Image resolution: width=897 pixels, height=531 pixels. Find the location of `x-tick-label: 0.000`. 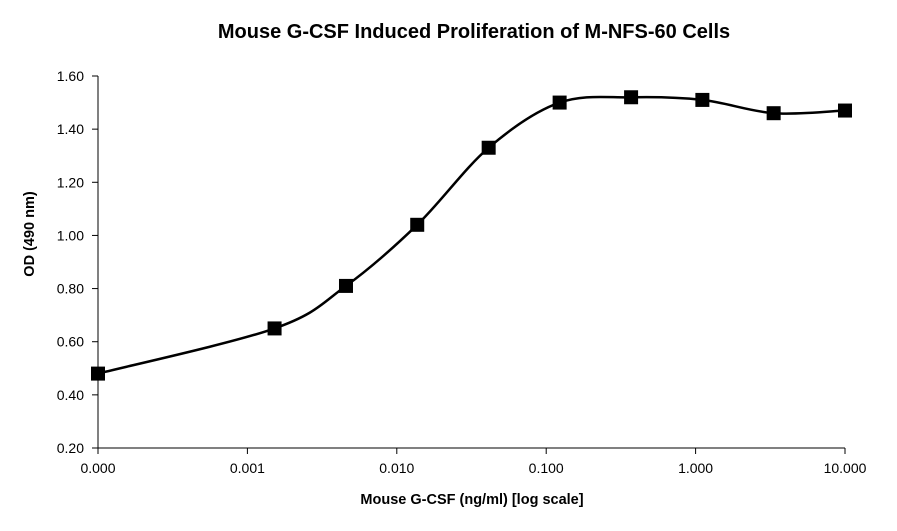

x-tick-label: 0.000 is located at coordinates (97, 468).